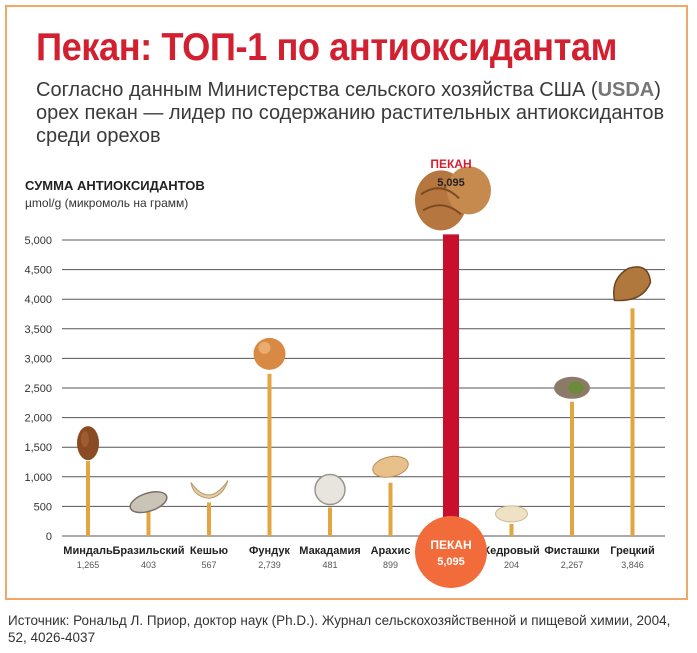  Describe the element at coordinates (38, 241) in the screenshot. I see `y-tick-label: 5,000` at that location.